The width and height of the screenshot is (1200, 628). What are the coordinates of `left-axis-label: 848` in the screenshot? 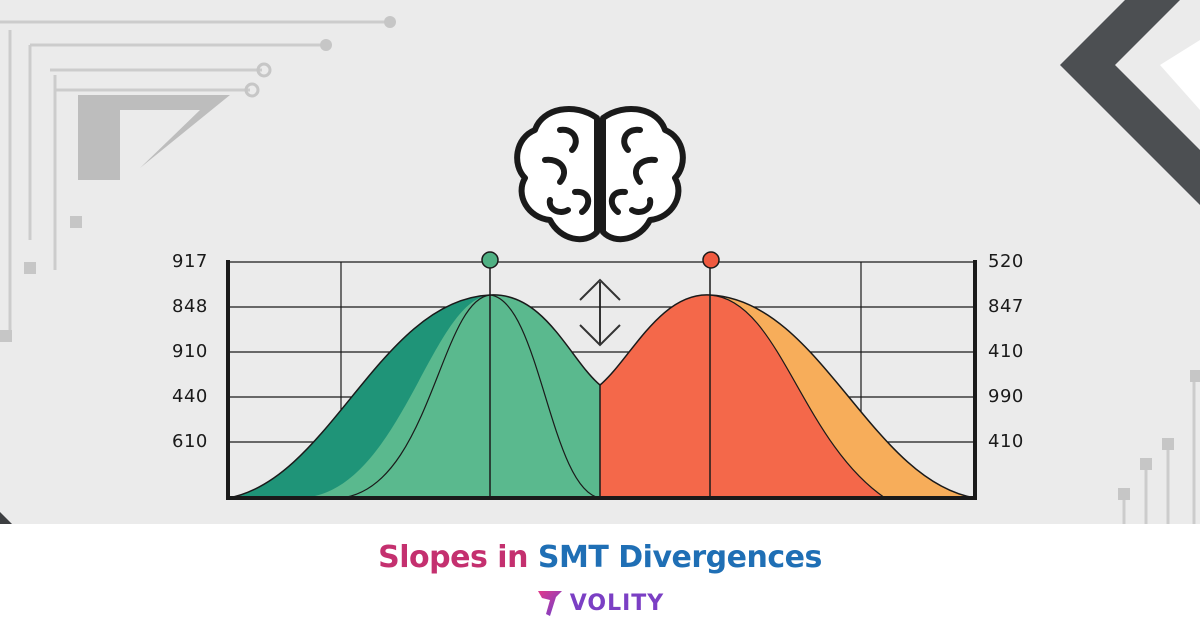 It's located at (190, 306).